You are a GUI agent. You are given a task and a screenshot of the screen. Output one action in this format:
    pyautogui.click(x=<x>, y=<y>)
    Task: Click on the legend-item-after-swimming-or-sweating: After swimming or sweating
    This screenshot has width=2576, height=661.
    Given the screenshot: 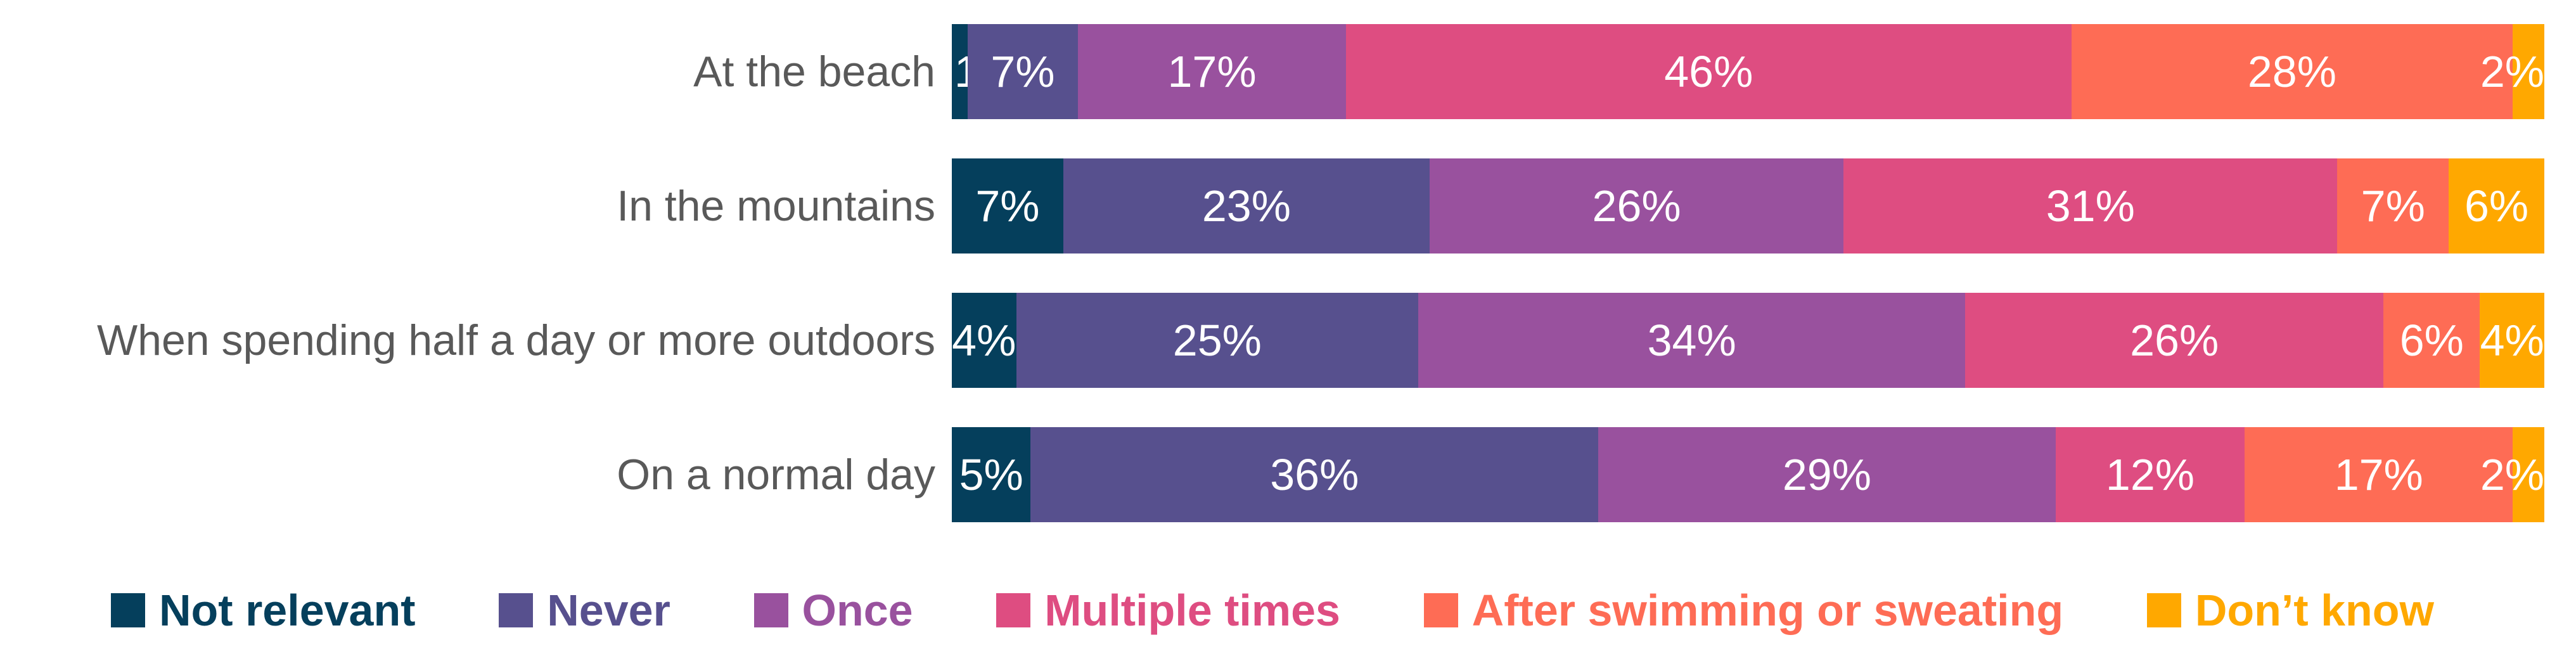 What is the action you would take?
    pyautogui.click(x=1743, y=611)
    